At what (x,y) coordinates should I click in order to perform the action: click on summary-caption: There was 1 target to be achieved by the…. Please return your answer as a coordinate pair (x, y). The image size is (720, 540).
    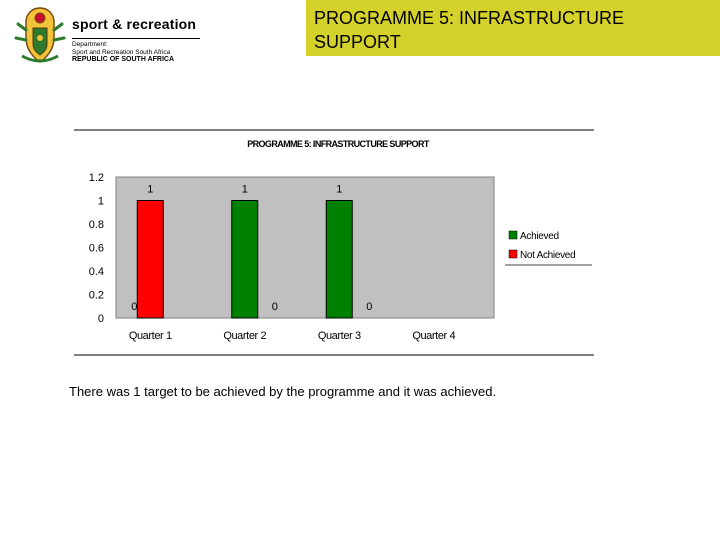
    Looking at the image, I should click on (283, 391).